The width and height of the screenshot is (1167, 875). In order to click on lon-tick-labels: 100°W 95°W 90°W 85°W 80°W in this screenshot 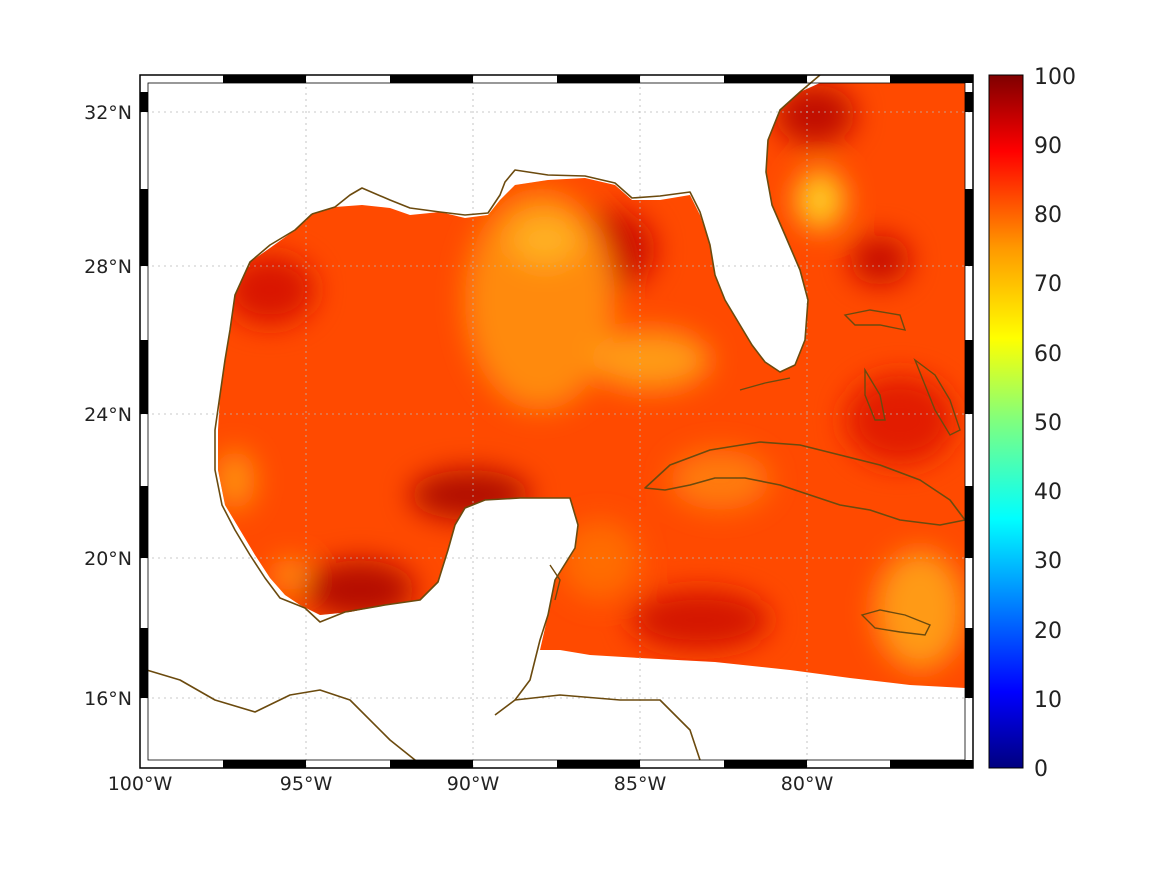, I will do `click(471, 784)`.